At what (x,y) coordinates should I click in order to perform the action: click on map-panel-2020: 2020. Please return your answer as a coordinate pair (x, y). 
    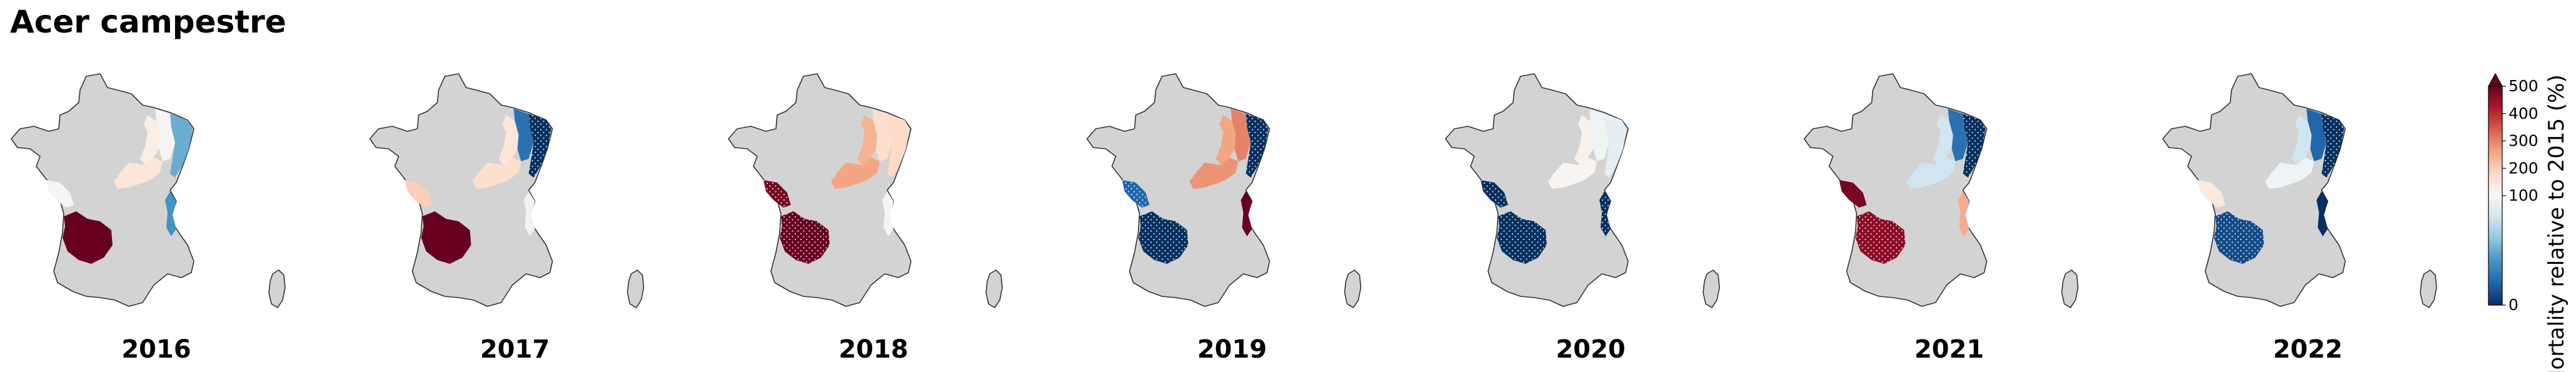
    Looking at the image, I should click on (1582, 218).